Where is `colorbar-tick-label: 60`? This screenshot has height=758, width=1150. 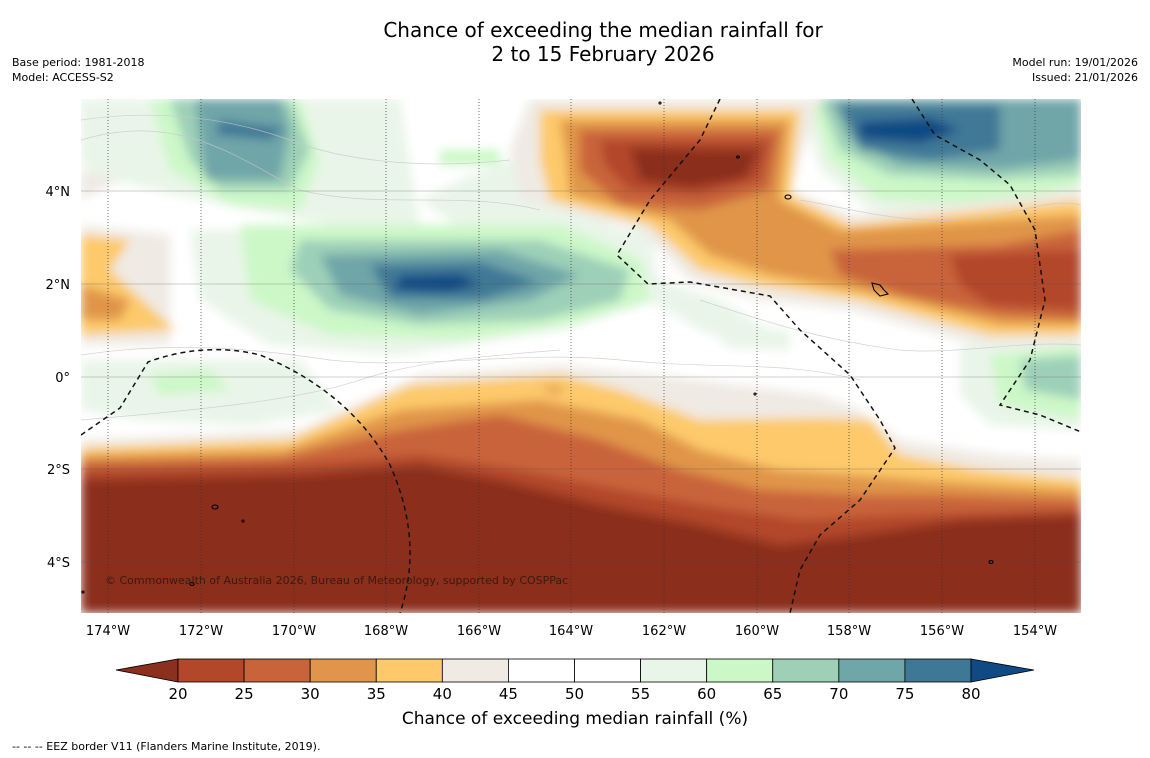
colorbar-tick-label: 60 is located at coordinates (706, 692).